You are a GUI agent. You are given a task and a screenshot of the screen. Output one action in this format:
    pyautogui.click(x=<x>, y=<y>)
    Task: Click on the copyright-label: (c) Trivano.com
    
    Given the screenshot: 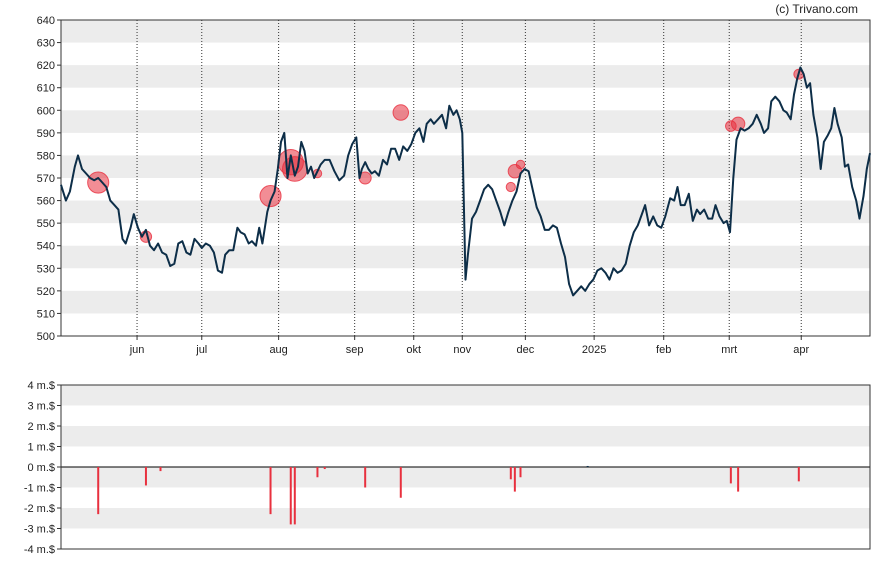 What is the action you would take?
    pyautogui.click(x=816, y=9)
    